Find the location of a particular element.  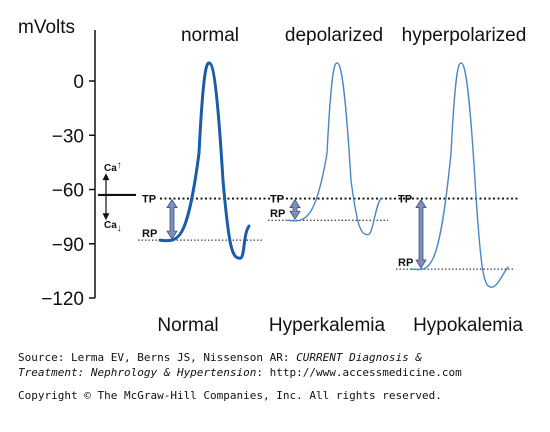

heading-hyperpolarized: hyperpolarized is located at coordinates (464, 35).